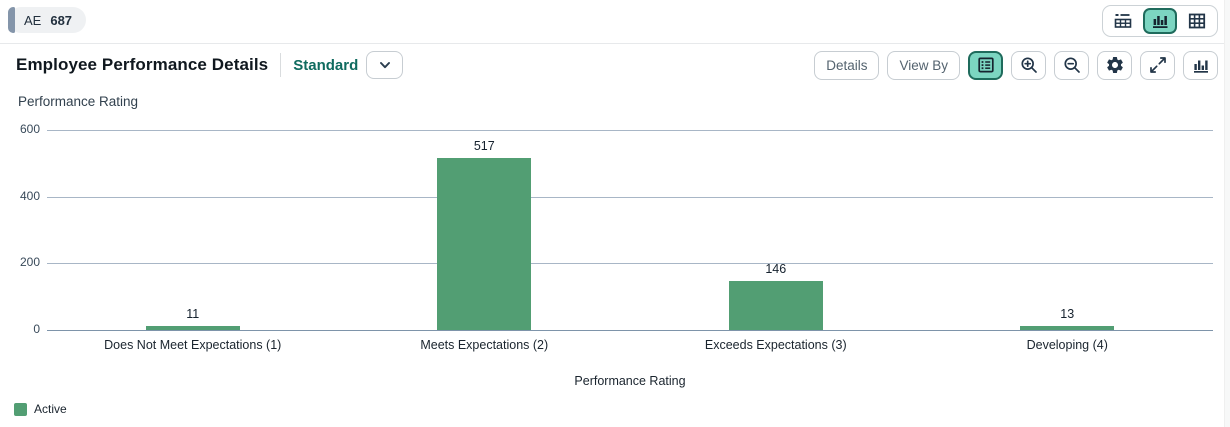 This screenshot has width=1230, height=427. What do you see at coordinates (630, 330) in the screenshot?
I see `x-axis-line` at bounding box center [630, 330].